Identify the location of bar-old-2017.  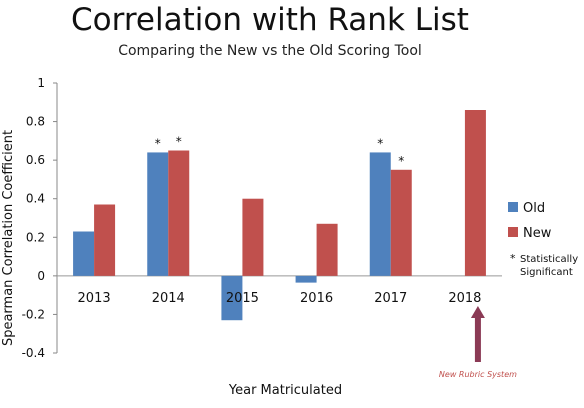
(380, 214).